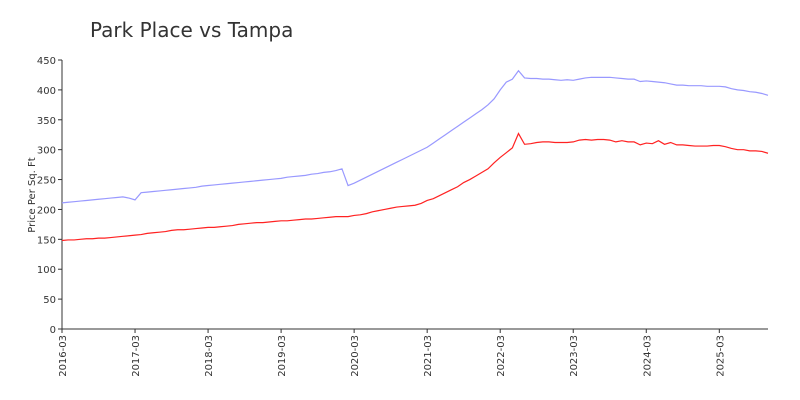 The height and width of the screenshot is (400, 800). What do you see at coordinates (282, 356) in the screenshot?
I see `x-tick-label: 2019-03` at bounding box center [282, 356].